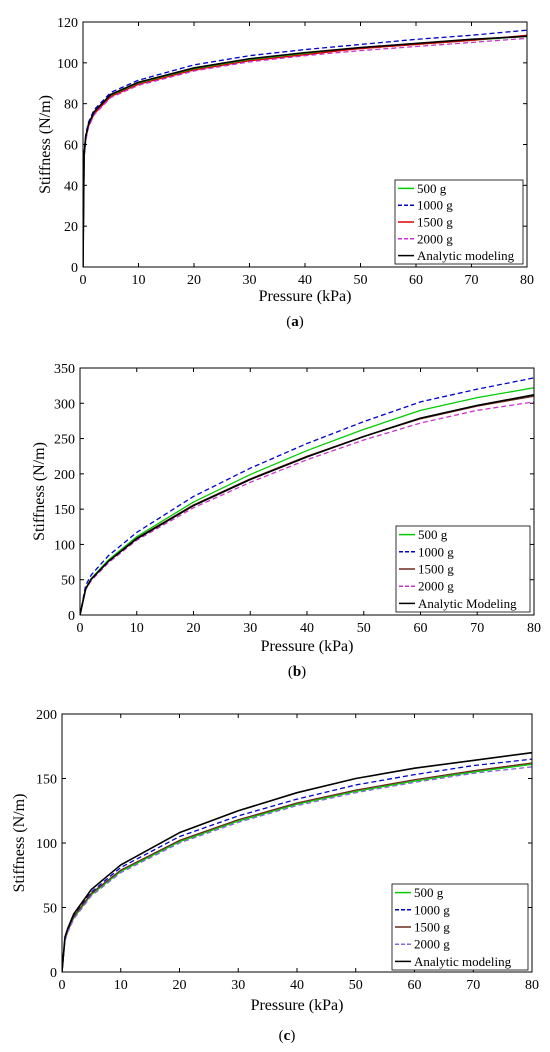 The height and width of the screenshot is (1052, 550). I want to click on panel-caption: (c), so click(287, 1036).